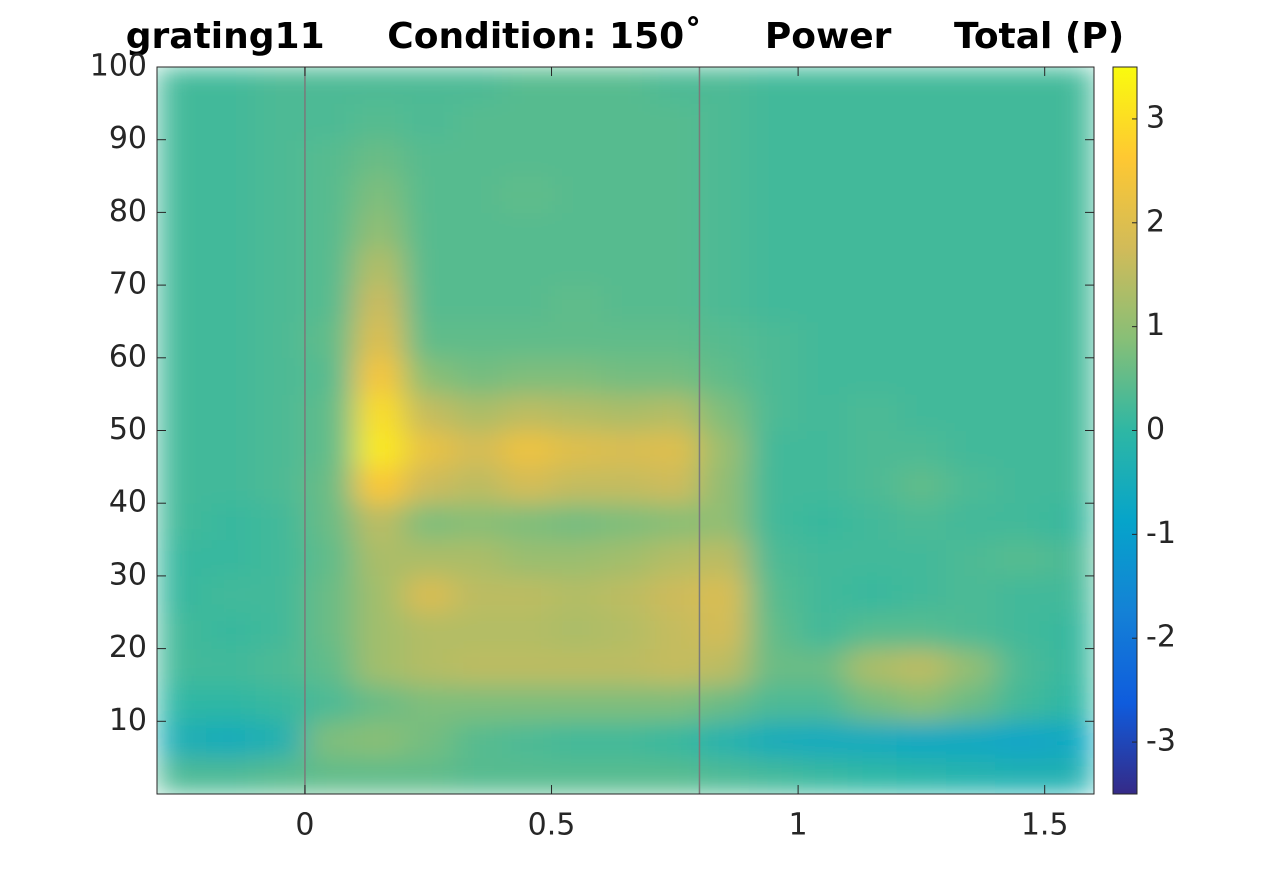 This screenshot has height=892, width=1278. Describe the element at coordinates (128, 356) in the screenshot. I see `y-tick-label: 60` at that location.